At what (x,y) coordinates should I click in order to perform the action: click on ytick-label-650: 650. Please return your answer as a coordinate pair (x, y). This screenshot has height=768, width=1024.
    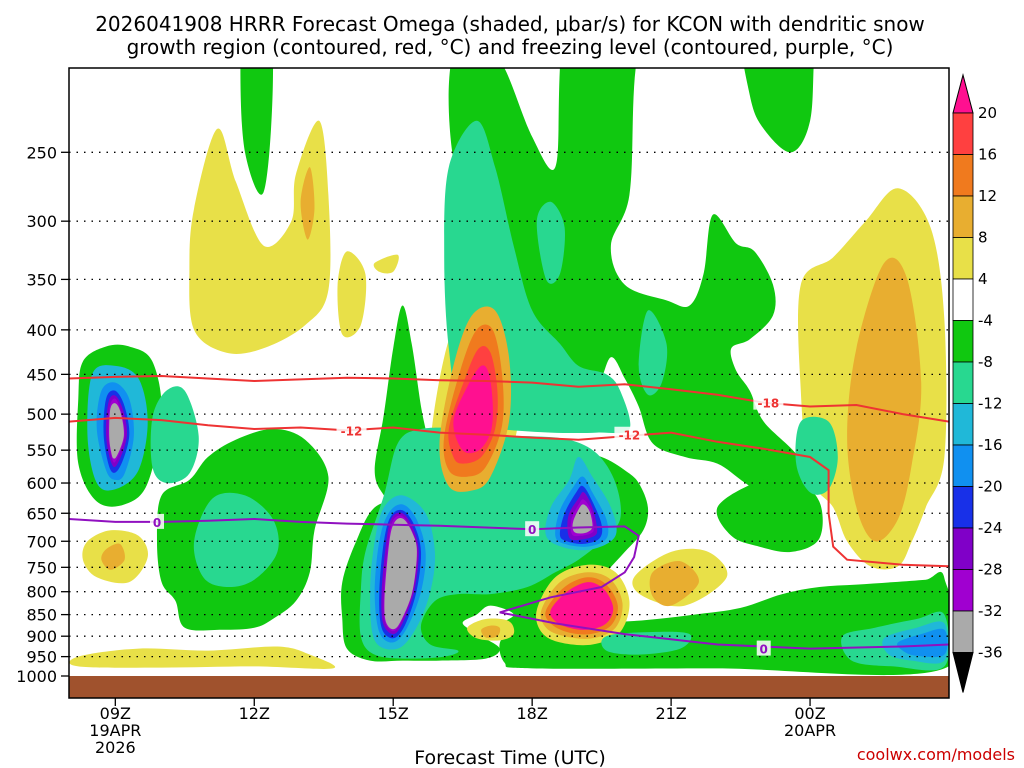
    Looking at the image, I should click on (41, 513).